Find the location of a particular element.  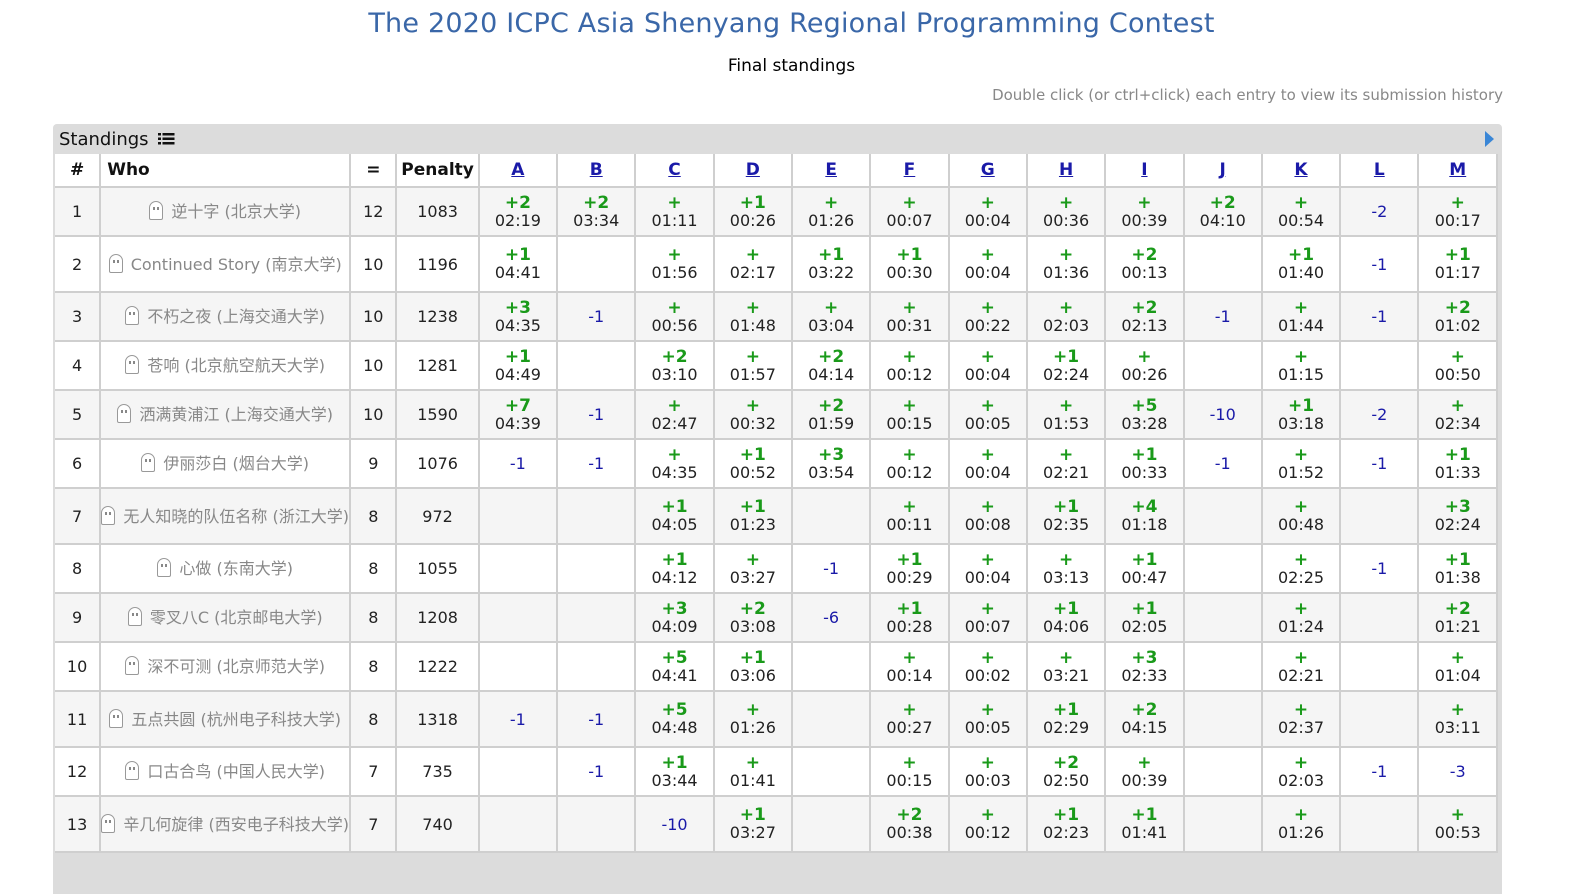

problem-cell-m: +1 01:33 is located at coordinates (1458, 464).